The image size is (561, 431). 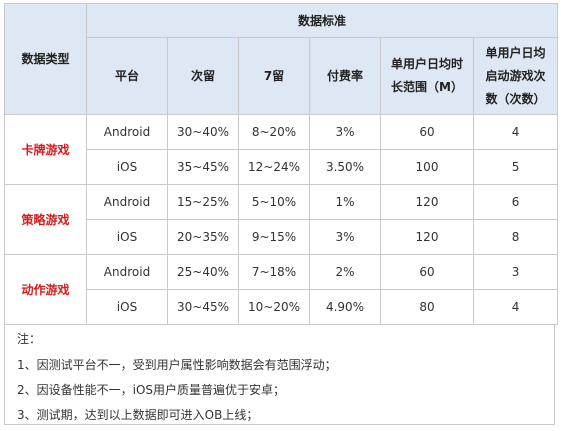 What do you see at coordinates (45, 219) in the screenshot?
I see `category-strategy-game: 策略游戏` at bounding box center [45, 219].